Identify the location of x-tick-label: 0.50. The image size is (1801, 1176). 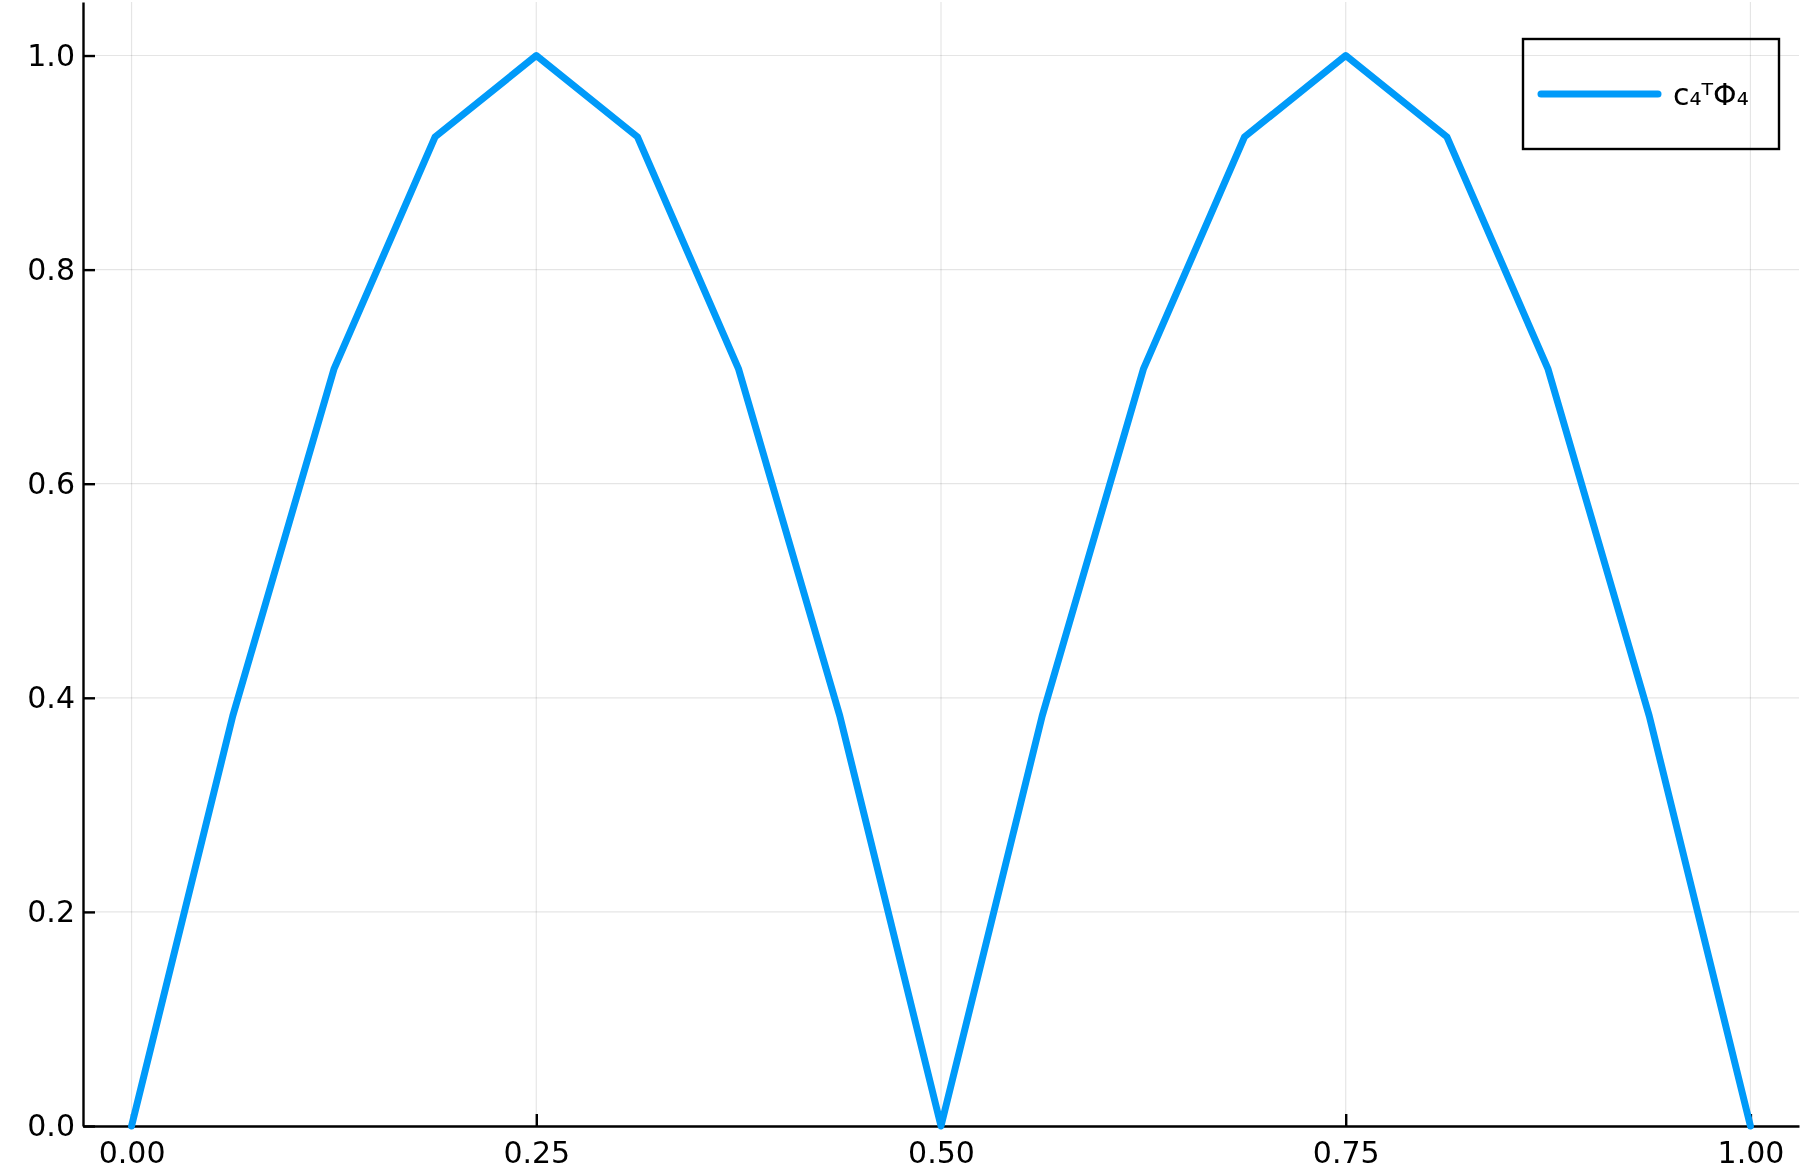
(941, 1153).